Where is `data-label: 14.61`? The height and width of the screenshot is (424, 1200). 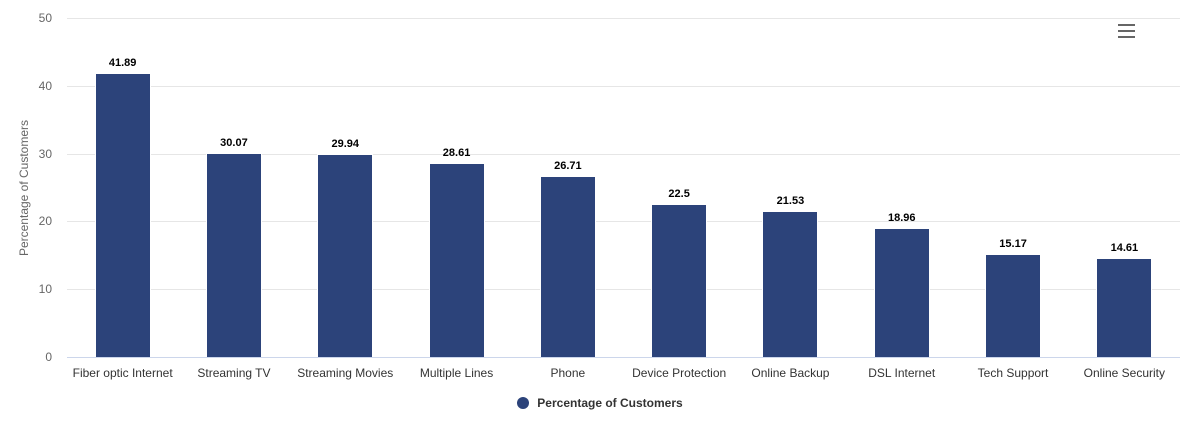 data-label: 14.61 is located at coordinates (1124, 247).